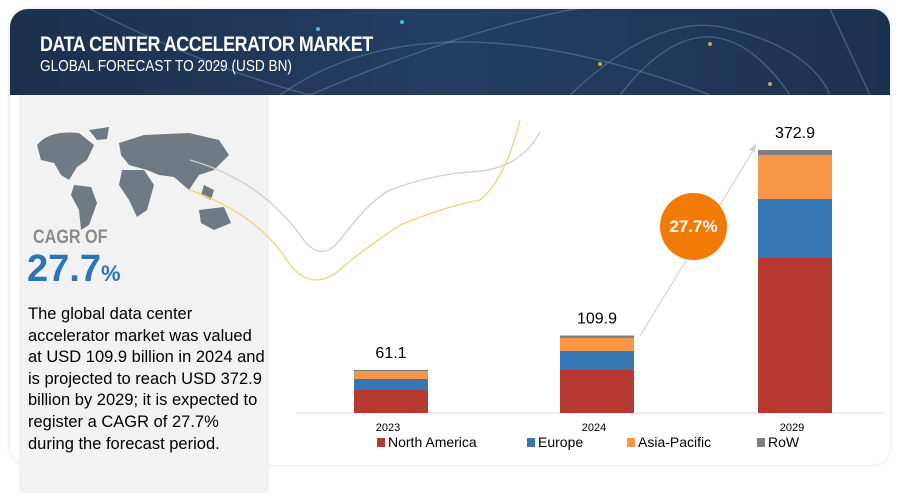 This screenshot has height=498, width=904. What do you see at coordinates (388, 428) in the screenshot?
I see `x-tick-label: 2023` at bounding box center [388, 428].